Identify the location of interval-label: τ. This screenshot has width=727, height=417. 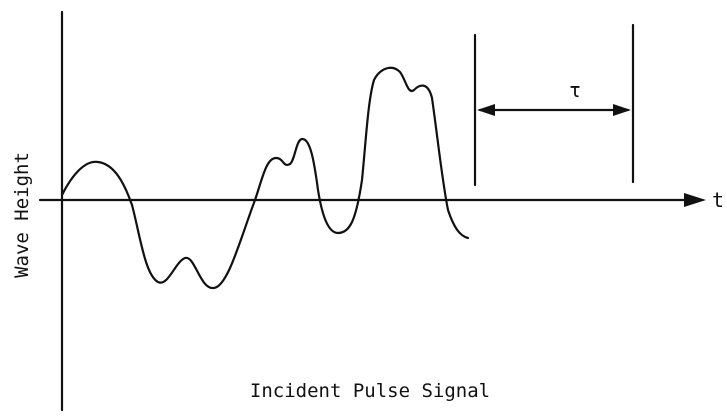
(575, 90).